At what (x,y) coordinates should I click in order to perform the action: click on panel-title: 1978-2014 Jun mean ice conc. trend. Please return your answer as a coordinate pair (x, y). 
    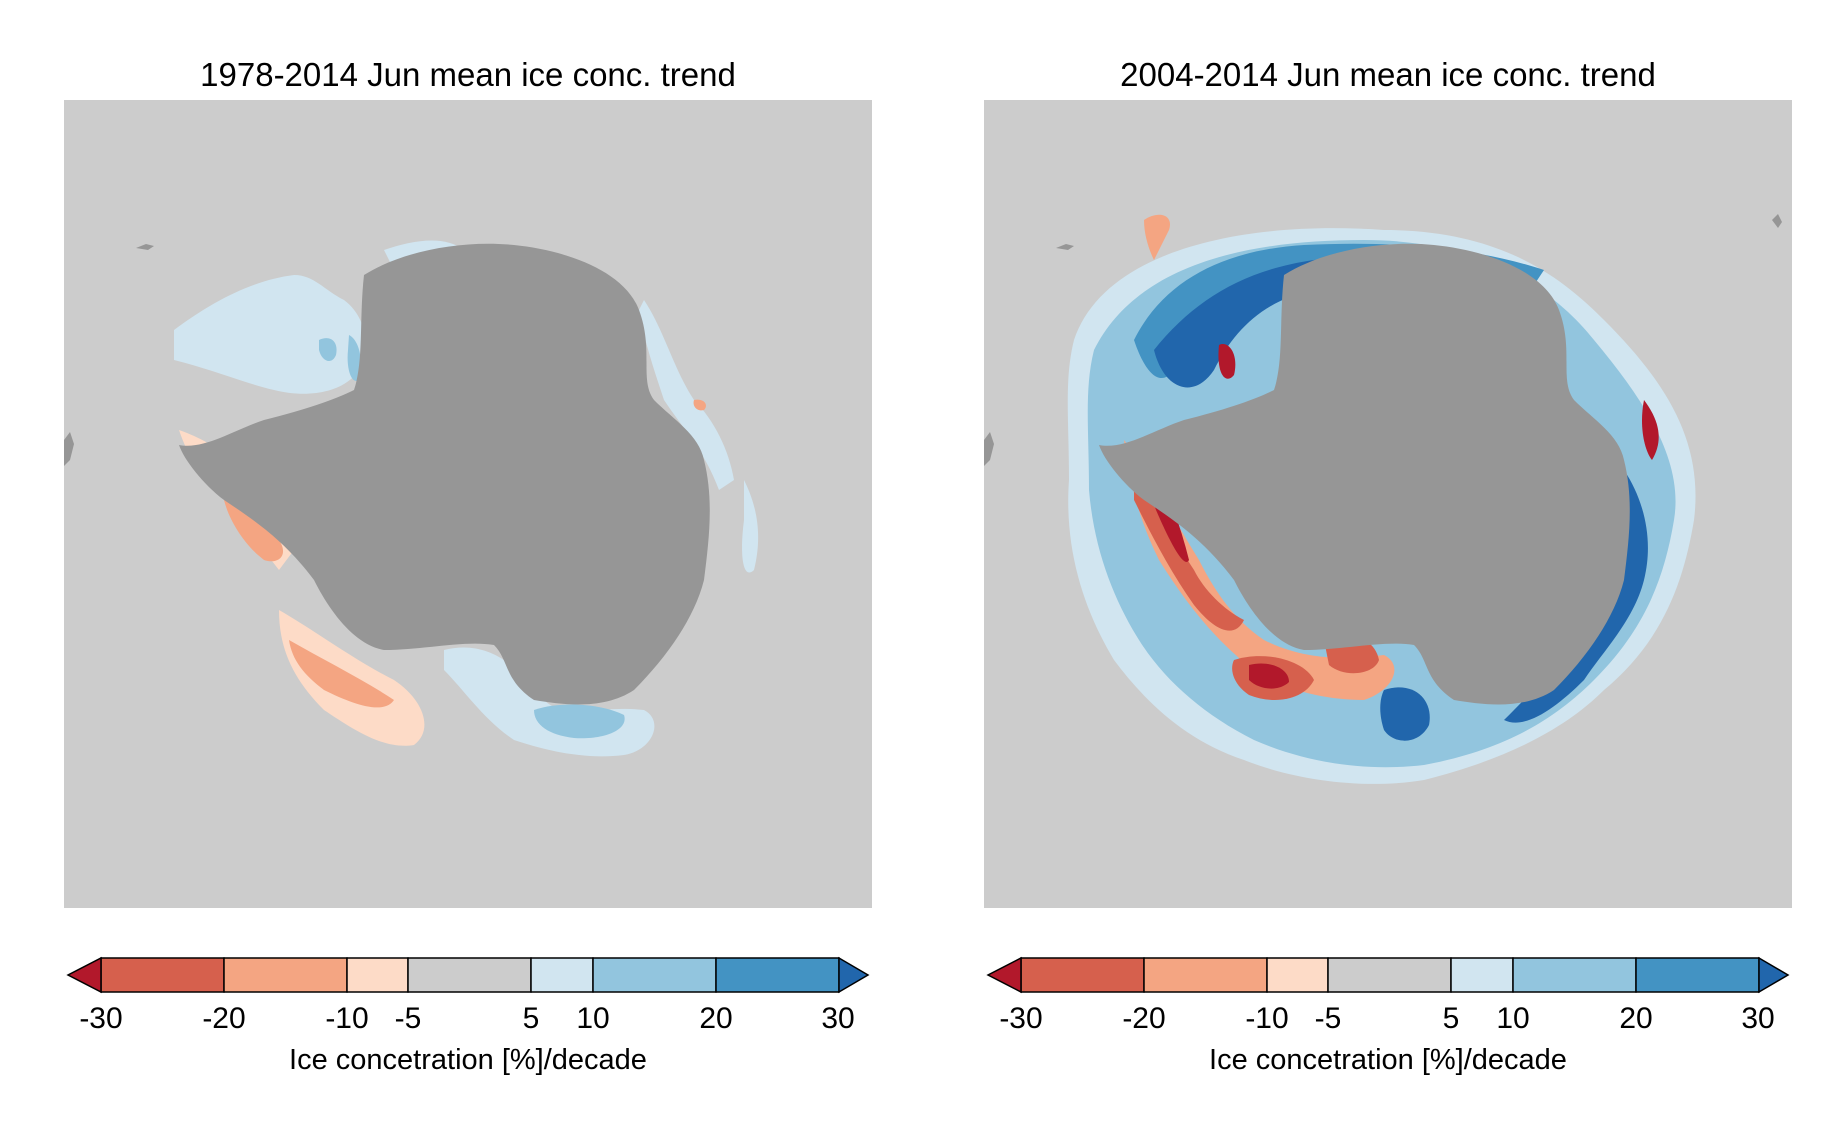
    Looking at the image, I should click on (468, 74).